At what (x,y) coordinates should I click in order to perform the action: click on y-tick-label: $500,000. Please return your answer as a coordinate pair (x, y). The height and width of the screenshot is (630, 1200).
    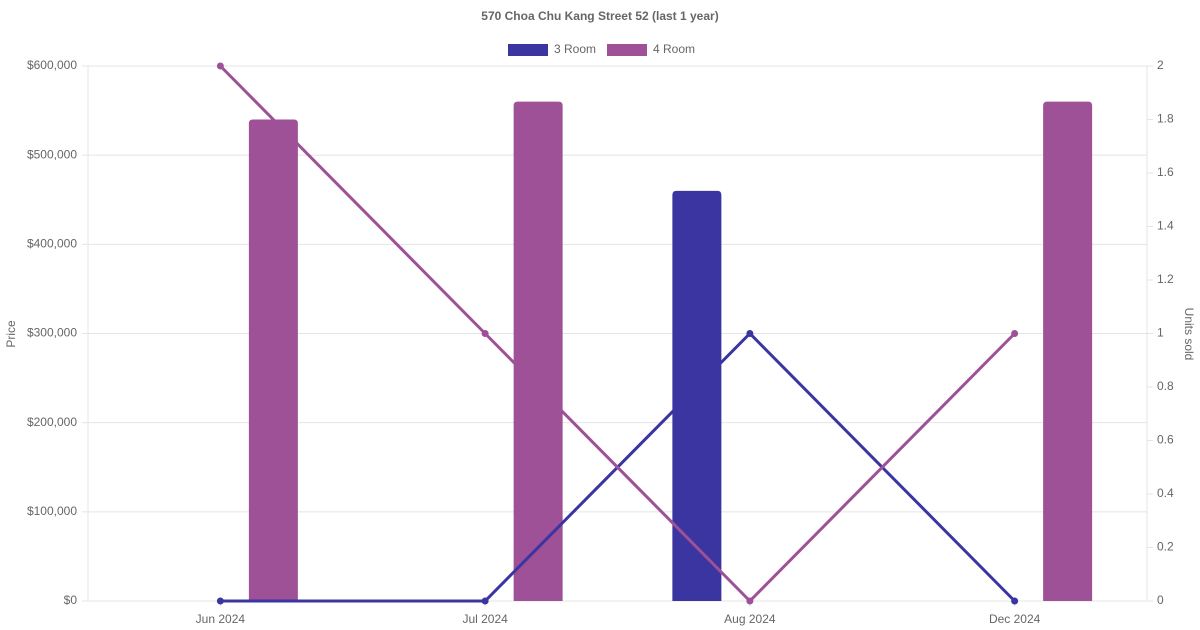
    Looking at the image, I should click on (52, 154).